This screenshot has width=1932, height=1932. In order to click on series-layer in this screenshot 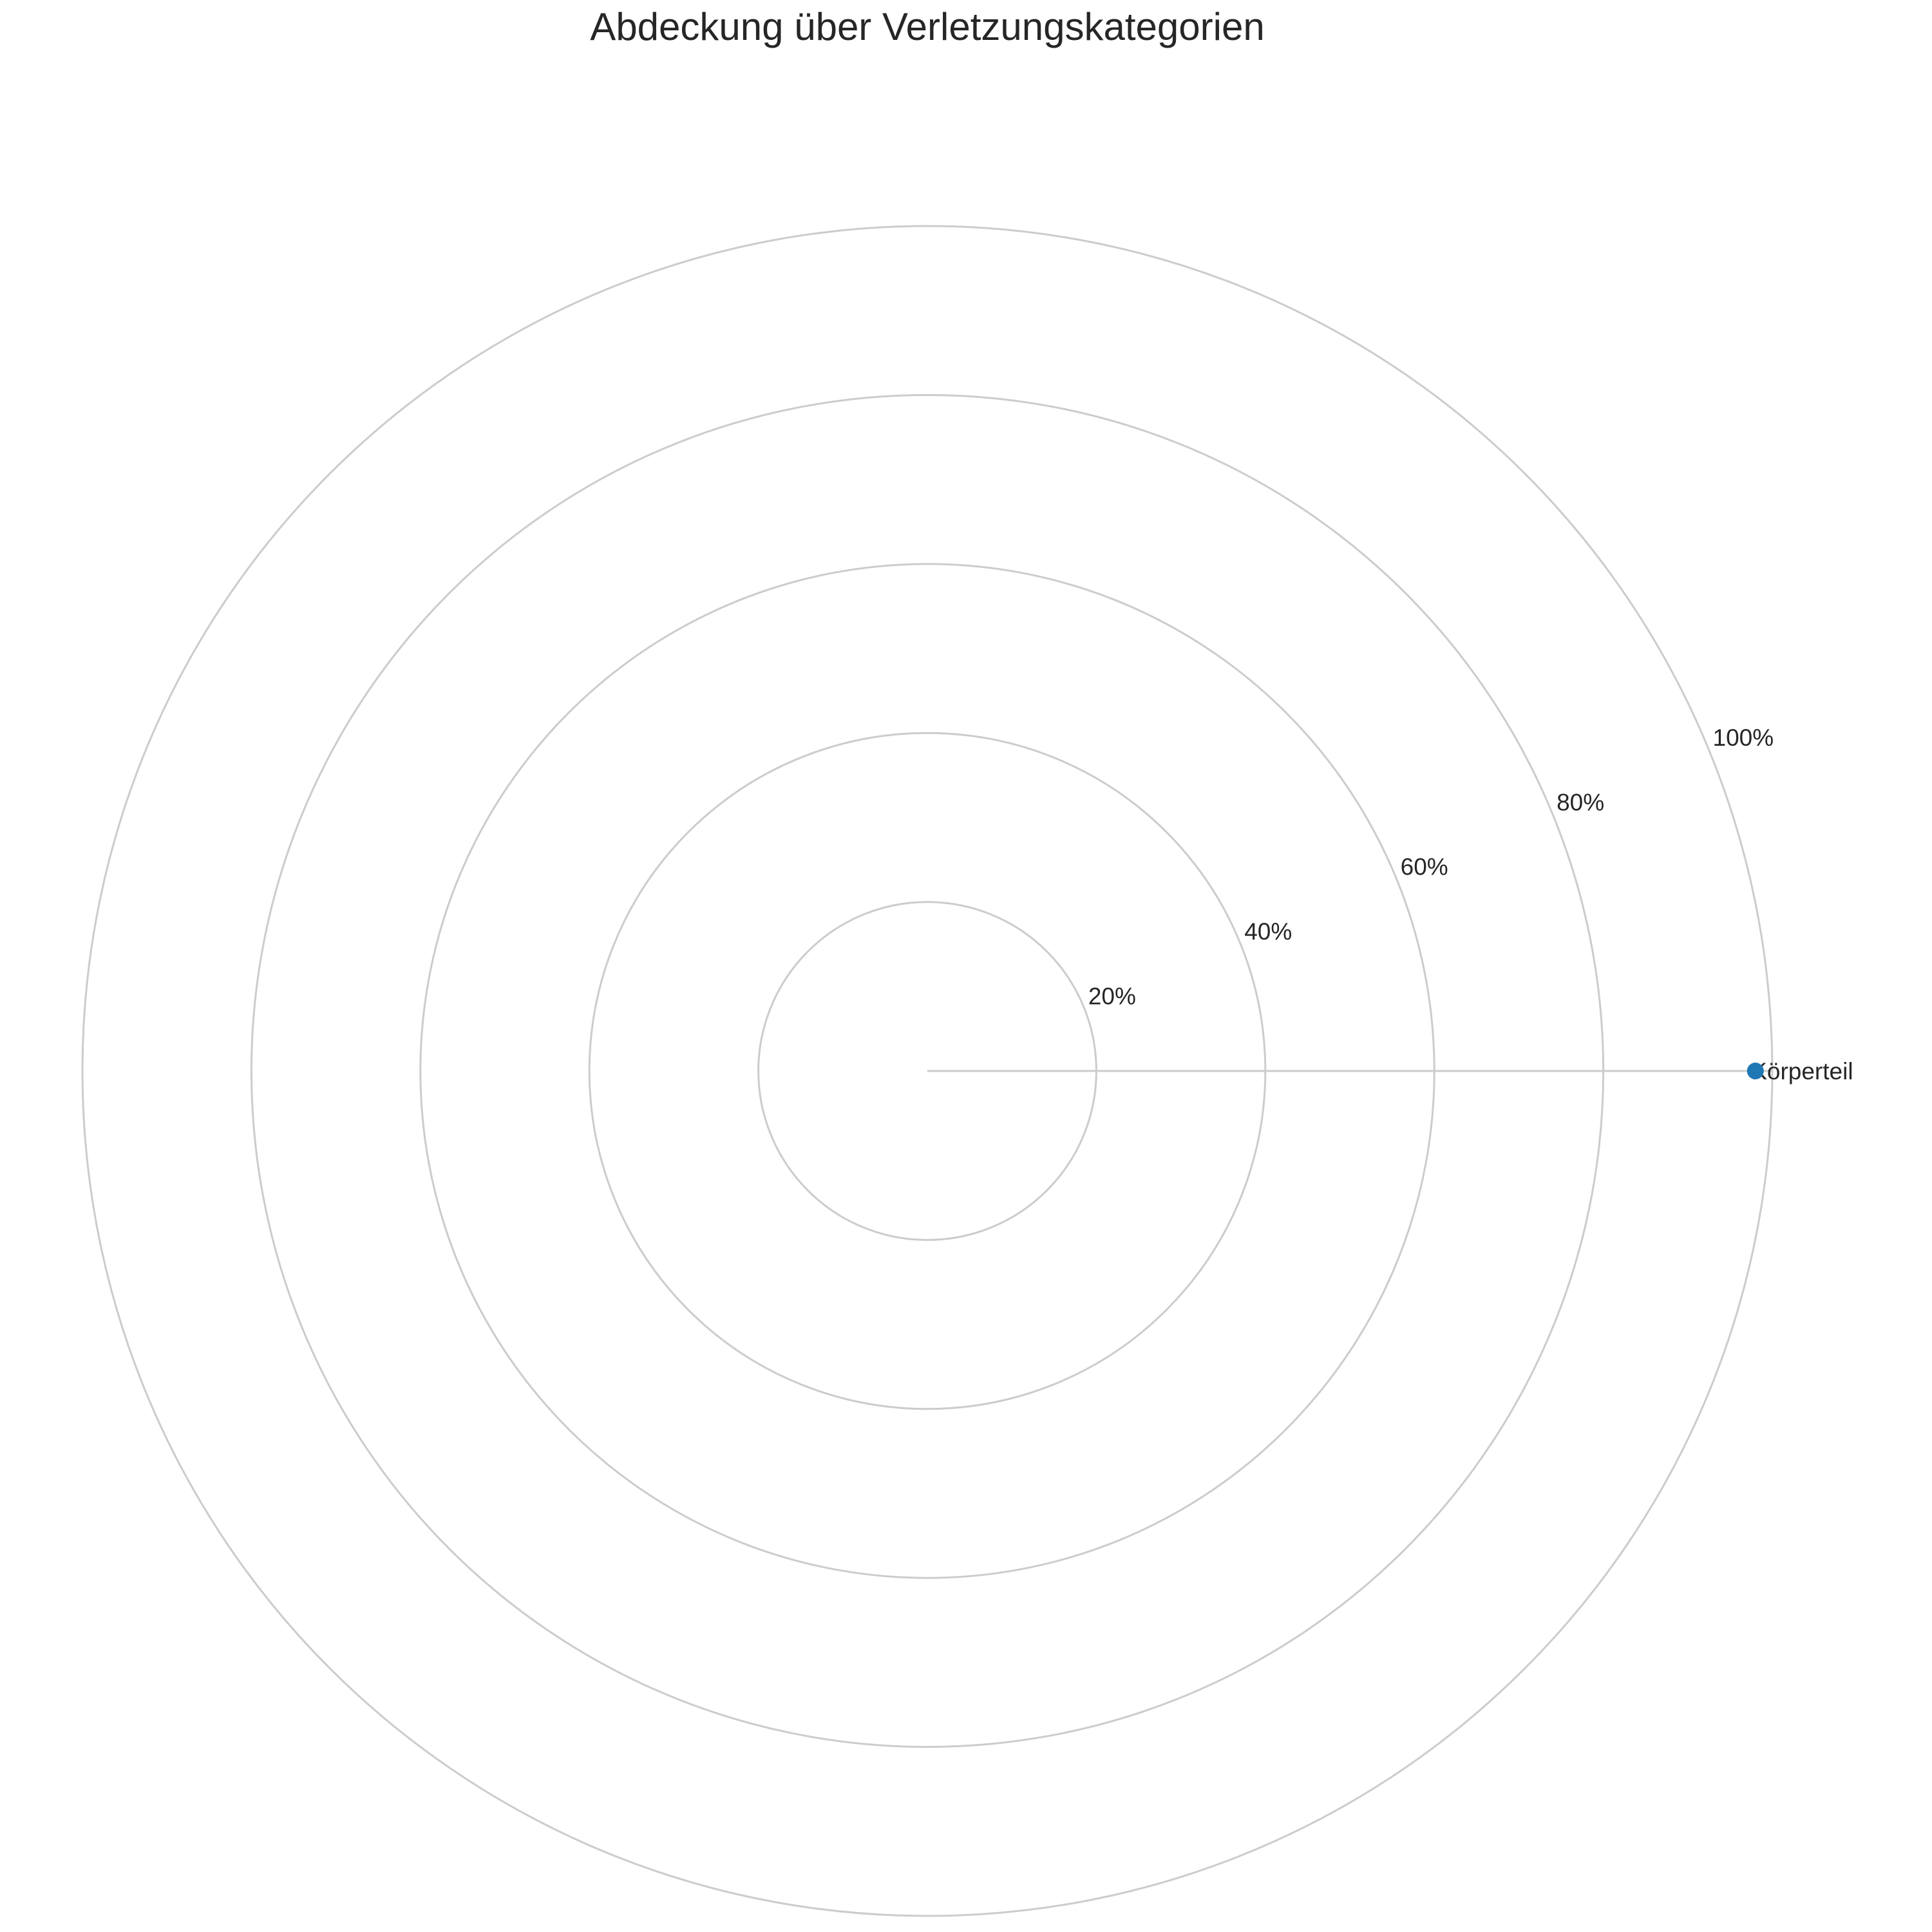, I will do `click(1756, 1071)`.